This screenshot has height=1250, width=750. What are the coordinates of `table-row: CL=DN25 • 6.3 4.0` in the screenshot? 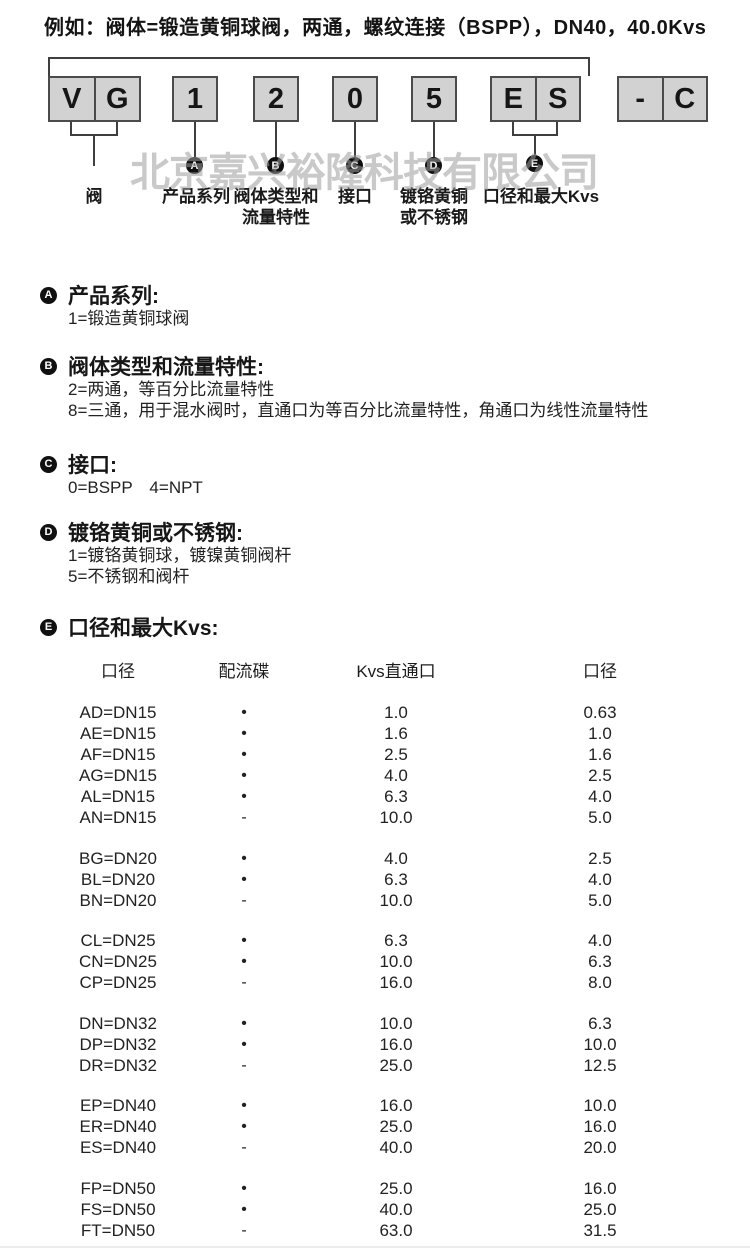 It's located at (375, 940).